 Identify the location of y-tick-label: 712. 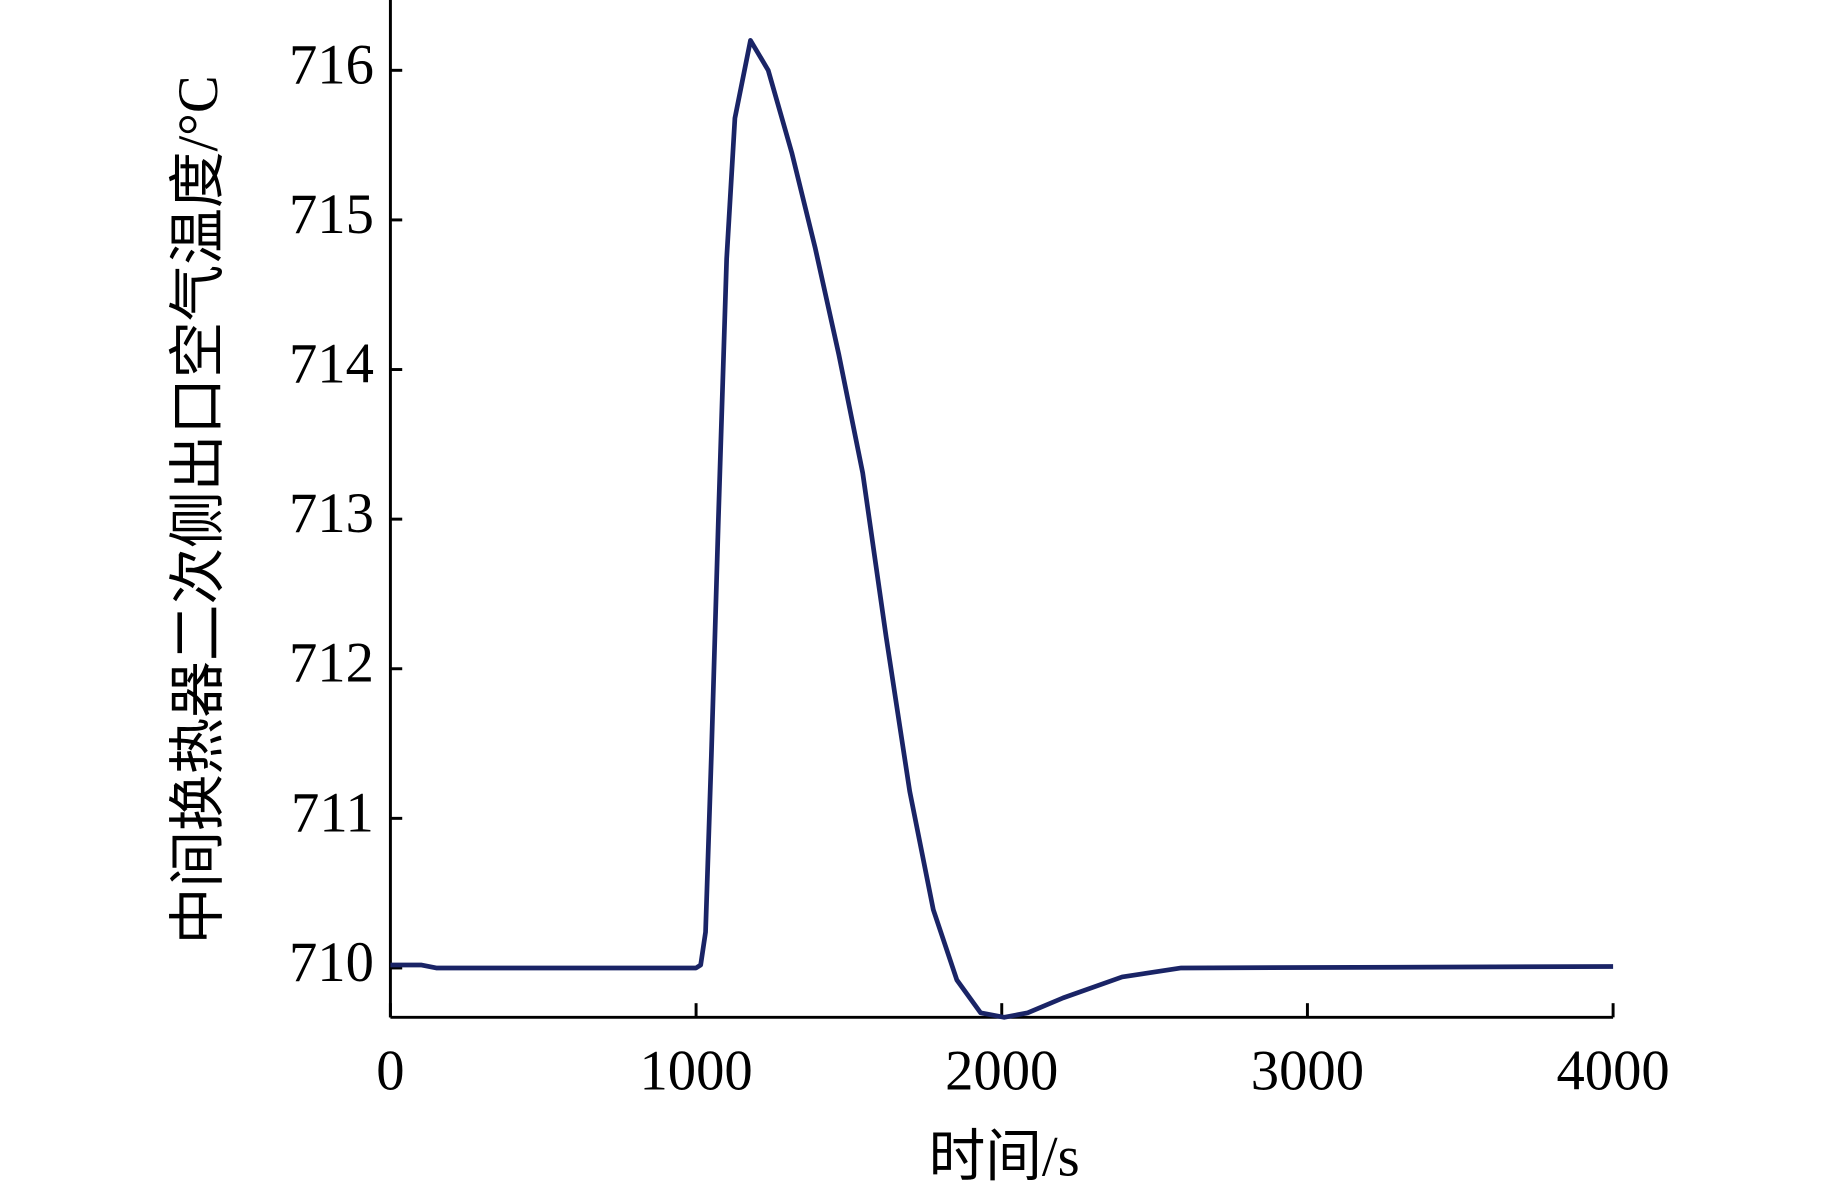
(331, 664).